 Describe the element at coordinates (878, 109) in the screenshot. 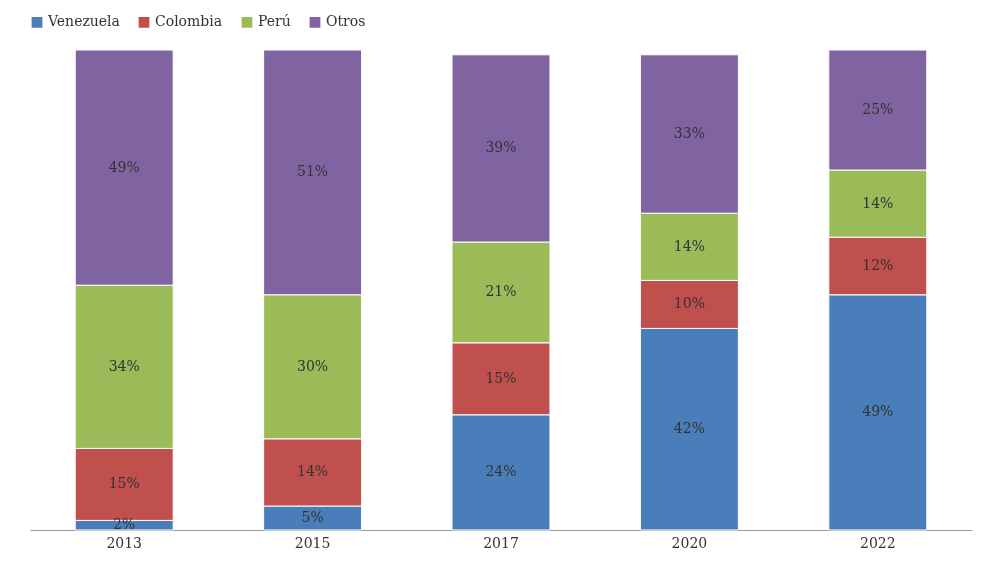

I see `data-label: 25%` at that location.